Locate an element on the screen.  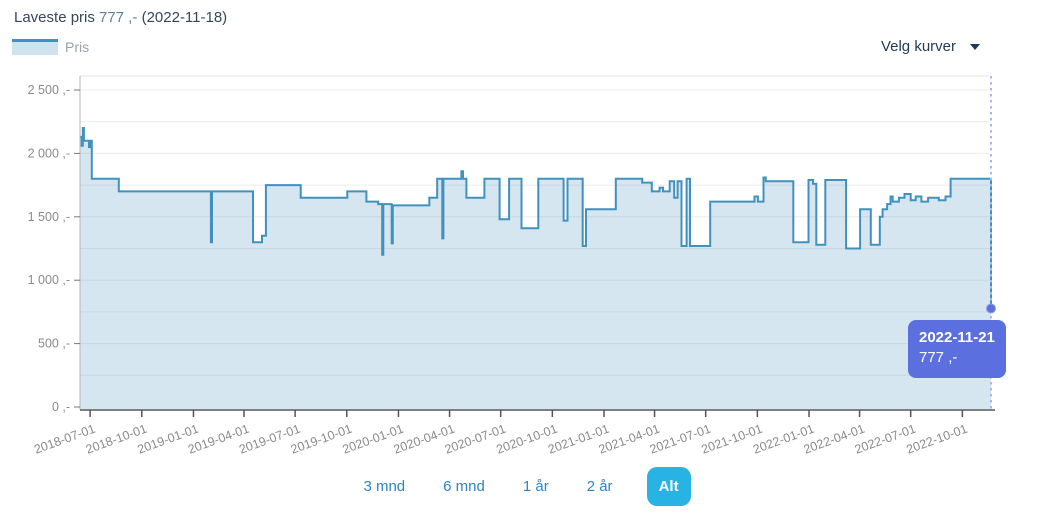
lowest-price-title: Laveste pris 777 ,- (2022-11-18) is located at coordinates (120, 17).